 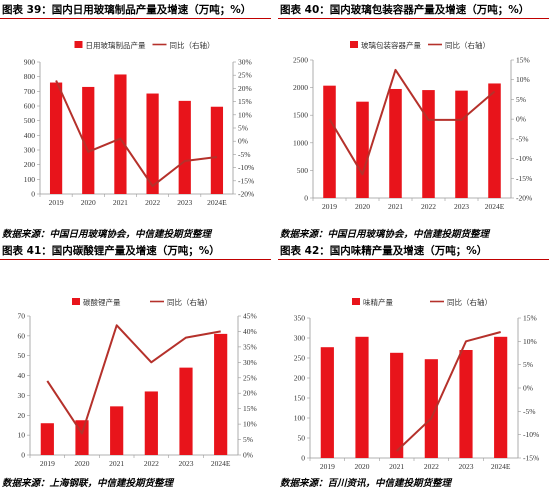 What do you see at coordinates (30, 179) in the screenshot?
I see `y-tick-left: 100` at bounding box center [30, 179].